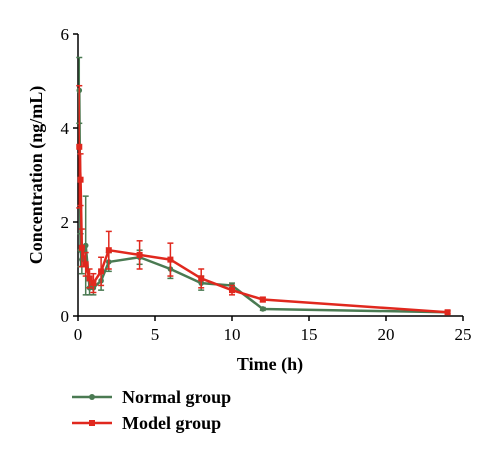 The width and height of the screenshot is (500, 459). What do you see at coordinates (386, 334) in the screenshot?
I see `x-tick-label: 20` at bounding box center [386, 334].